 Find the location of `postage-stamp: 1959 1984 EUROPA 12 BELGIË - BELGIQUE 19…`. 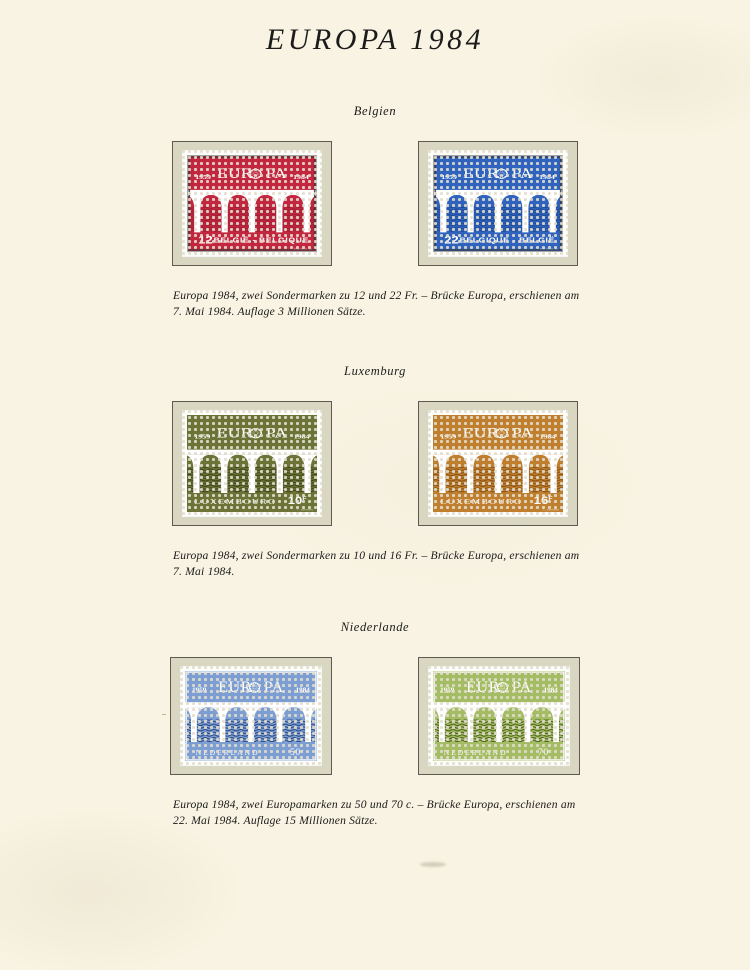

postage-stamp: 1959 1984 EUROPA 12 BELGIË - BELGIQUE 19… is located at coordinates (252, 203).